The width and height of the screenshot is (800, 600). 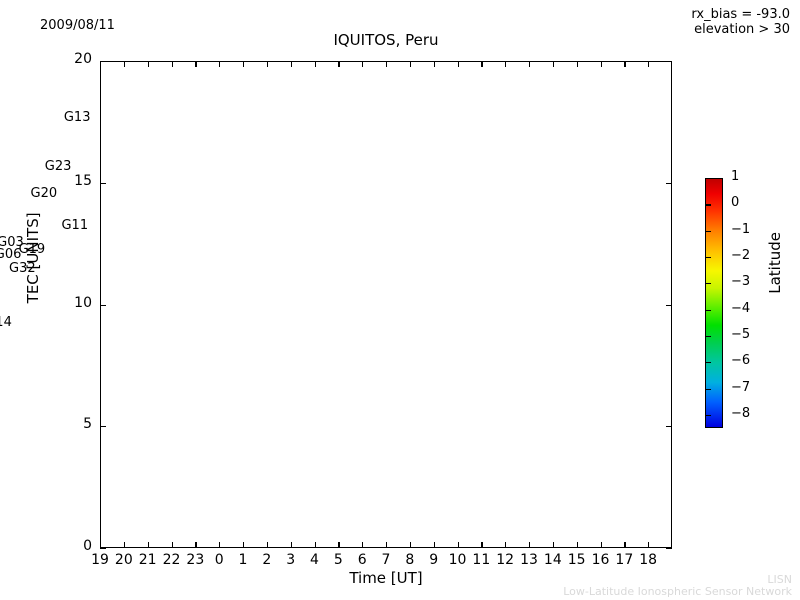 I want to click on x-tick-label: 9, so click(x=434, y=560).